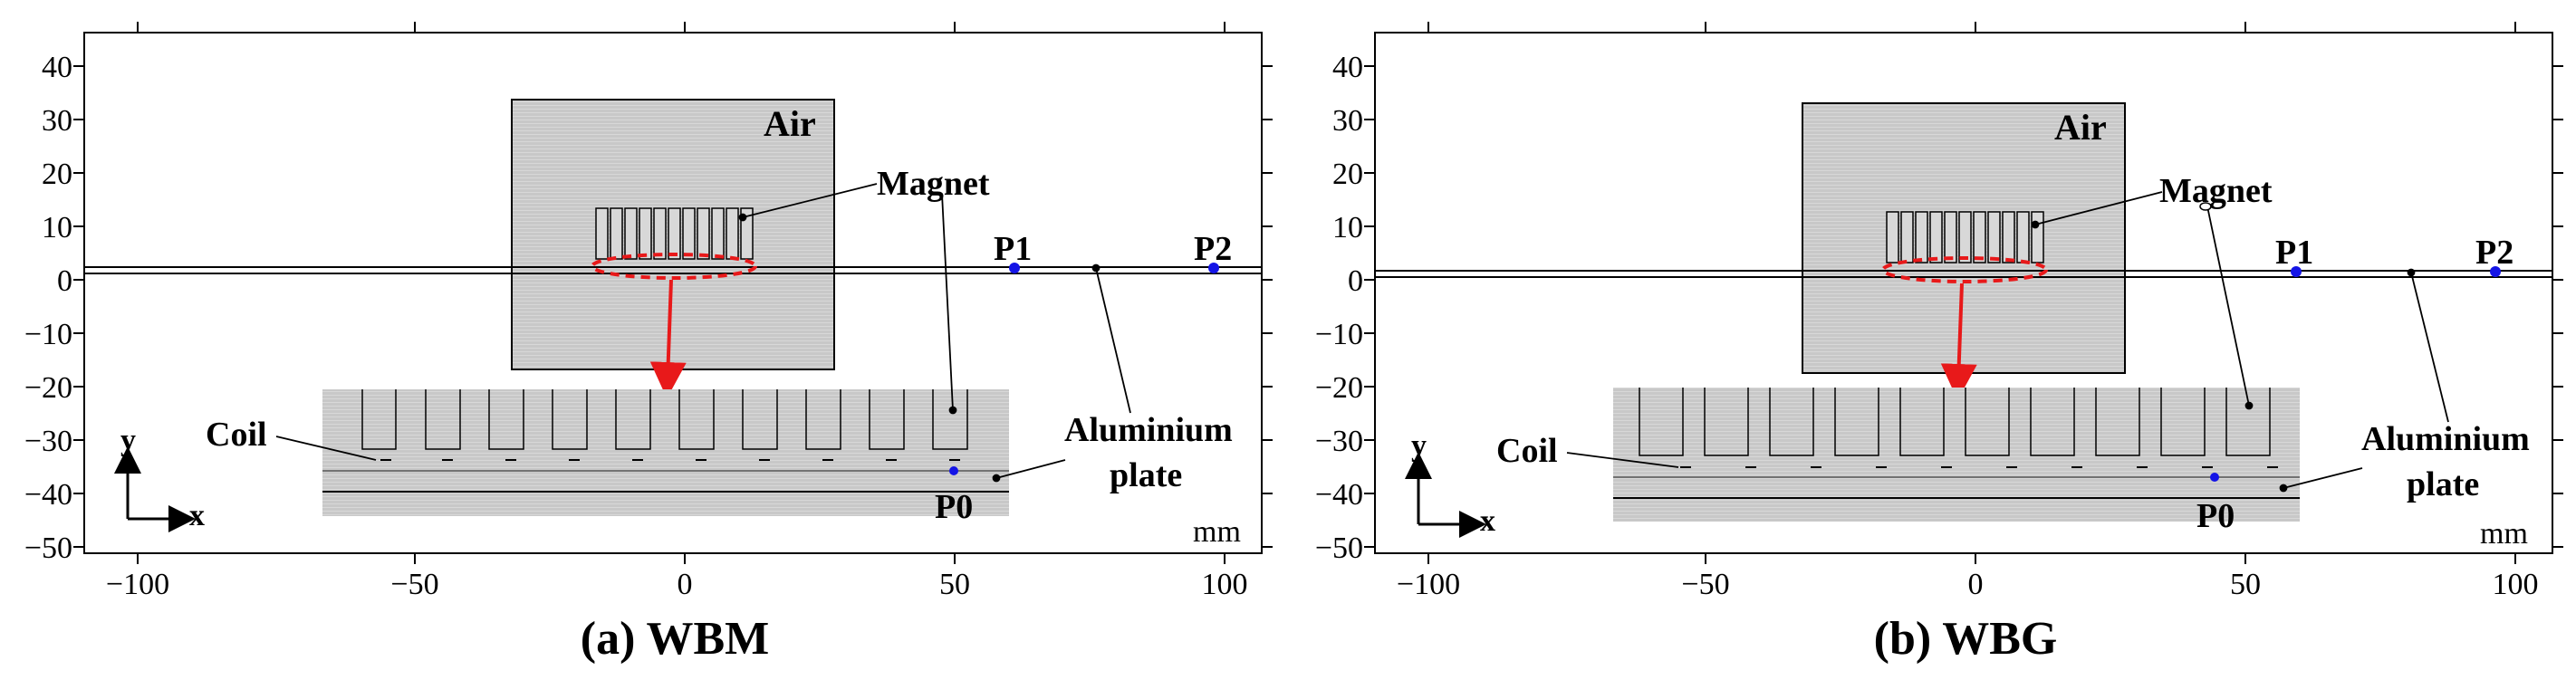  Describe the element at coordinates (703, 333) in the screenshot. I see `leader-lines` at that location.